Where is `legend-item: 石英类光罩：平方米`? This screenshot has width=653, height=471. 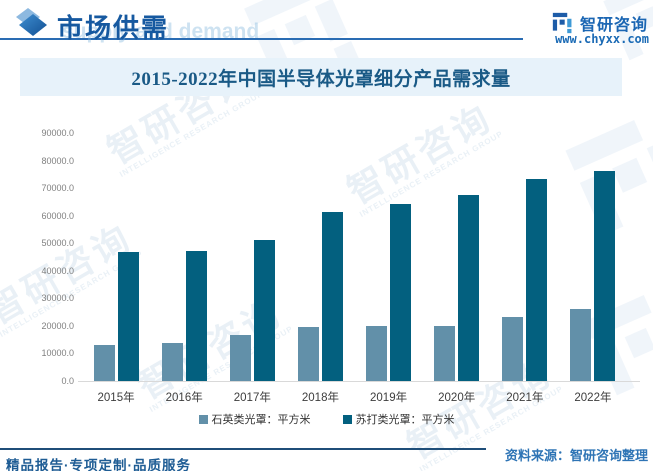
legend-item: 石英类光罩：平方米 is located at coordinates (254, 419).